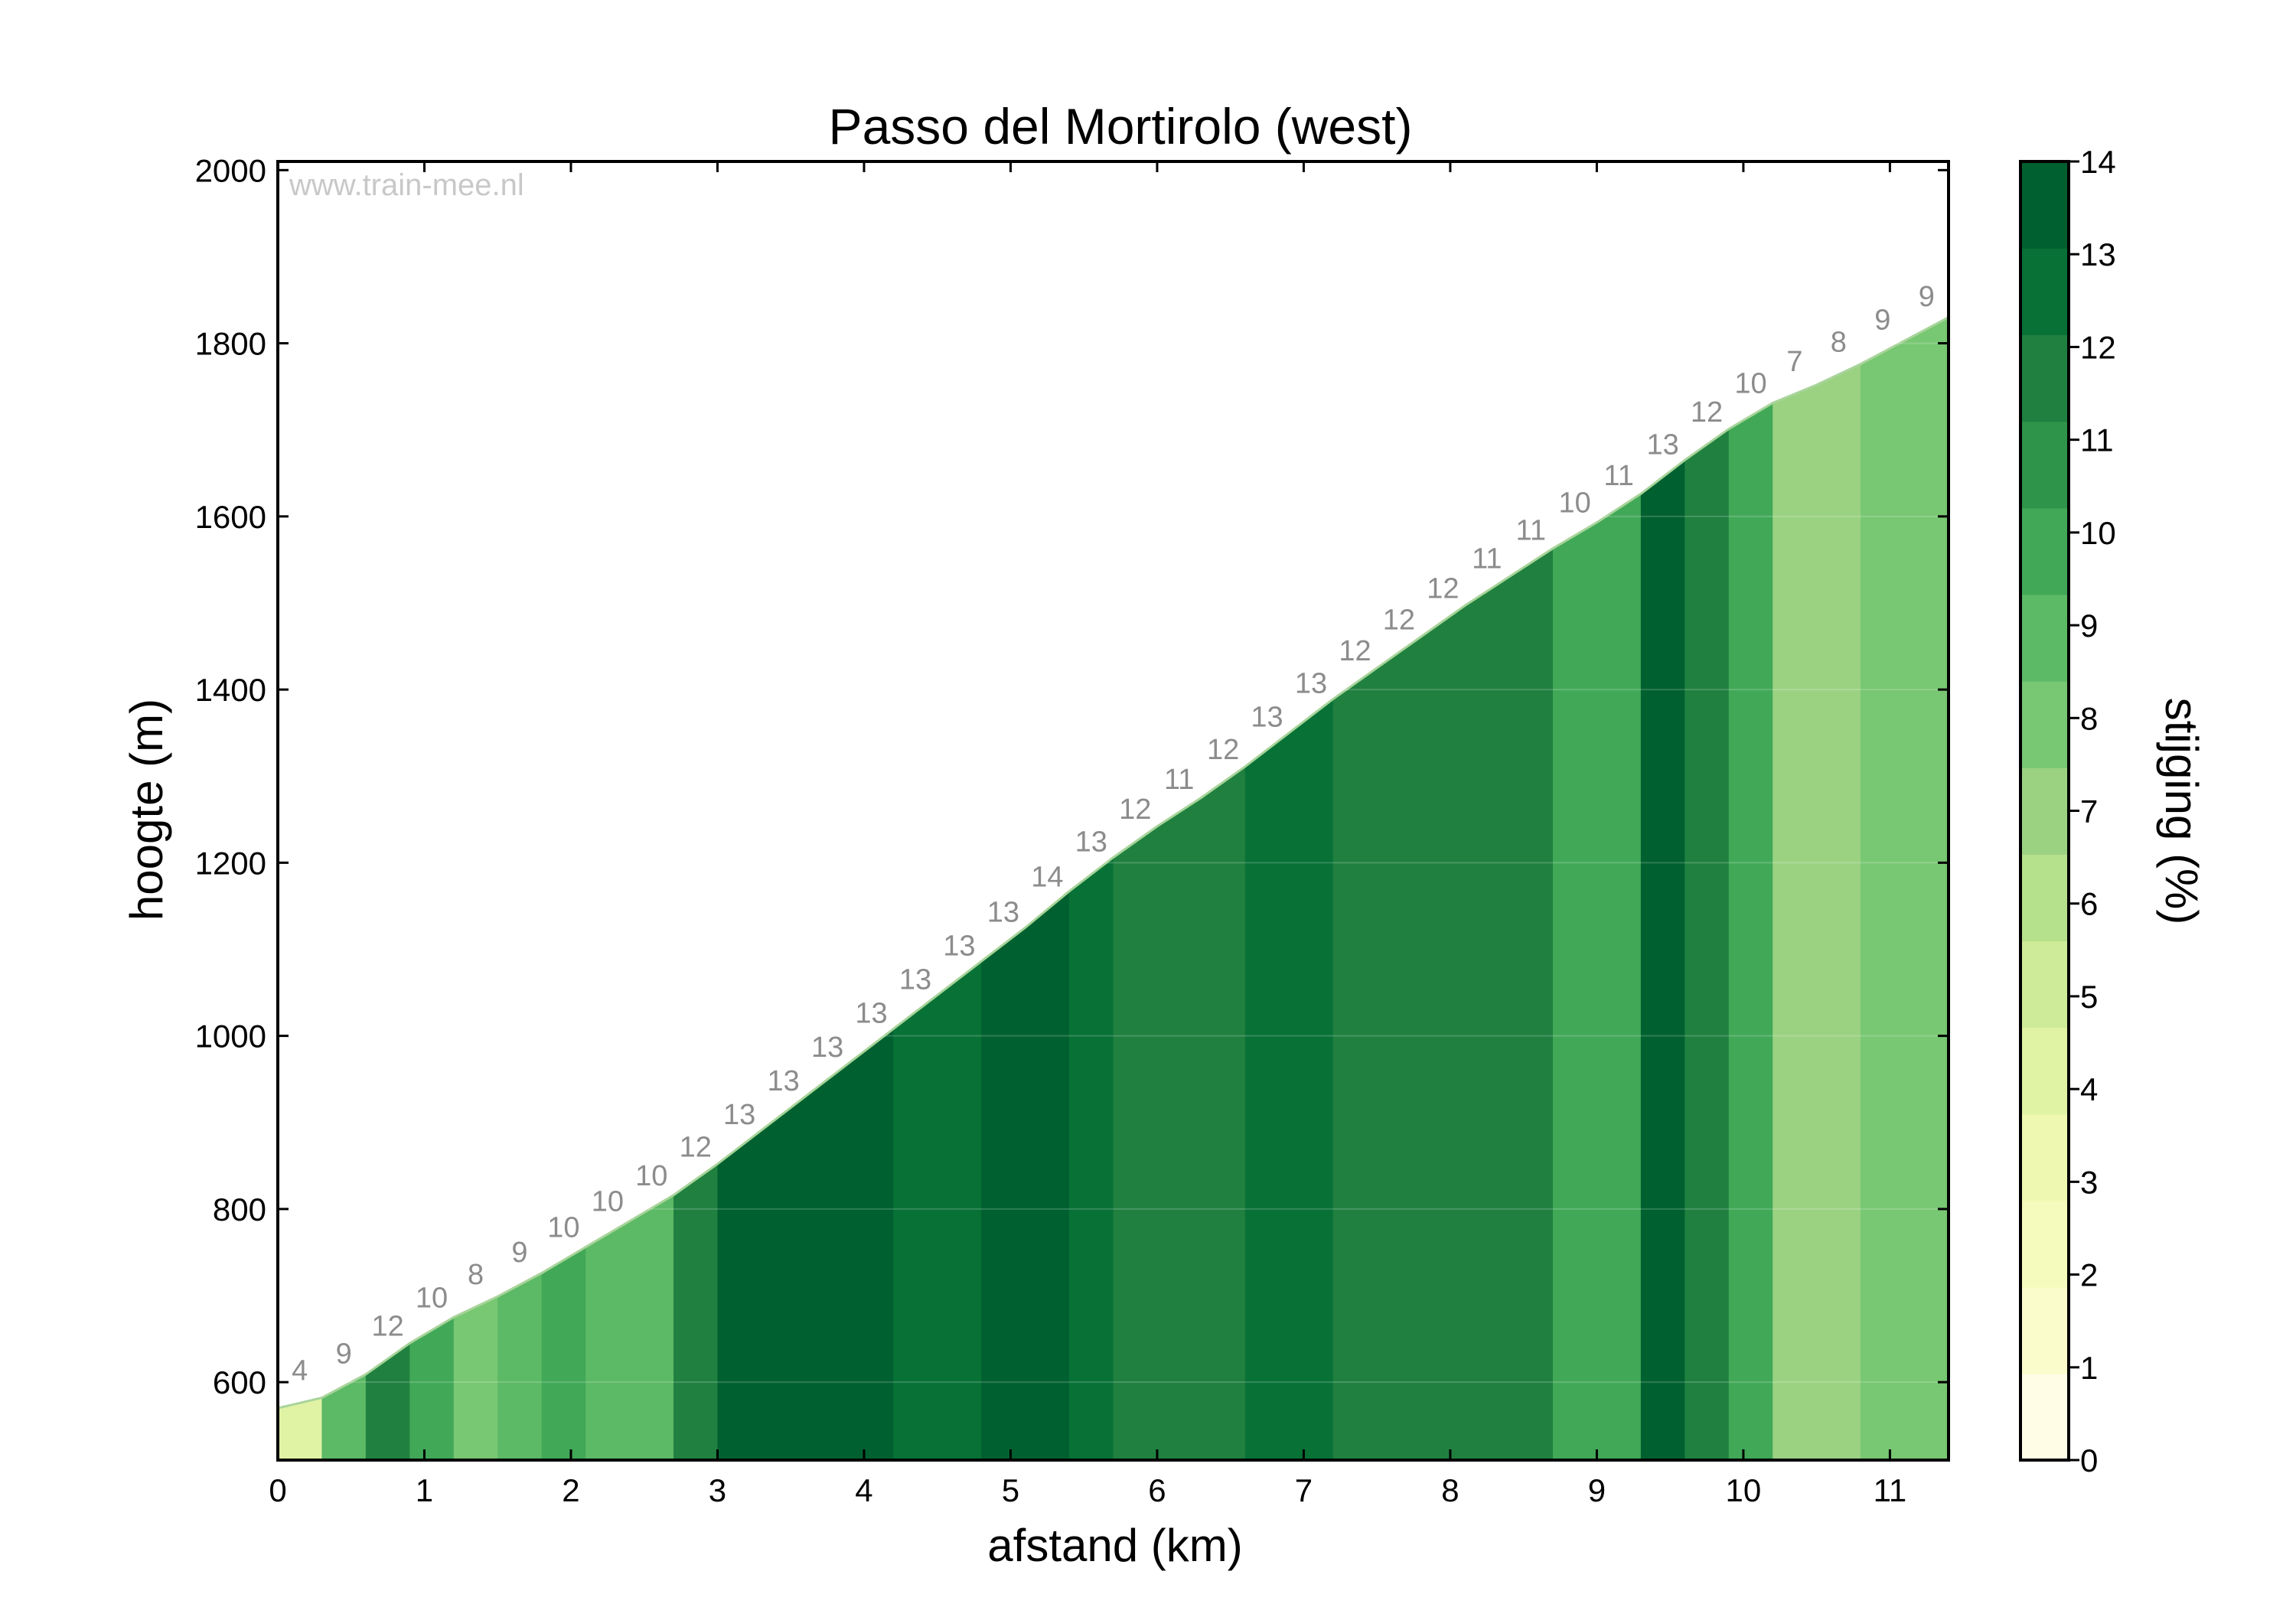 This screenshot has width=2296, height=1607. I want to click on x-tick-label: 2, so click(570, 1490).